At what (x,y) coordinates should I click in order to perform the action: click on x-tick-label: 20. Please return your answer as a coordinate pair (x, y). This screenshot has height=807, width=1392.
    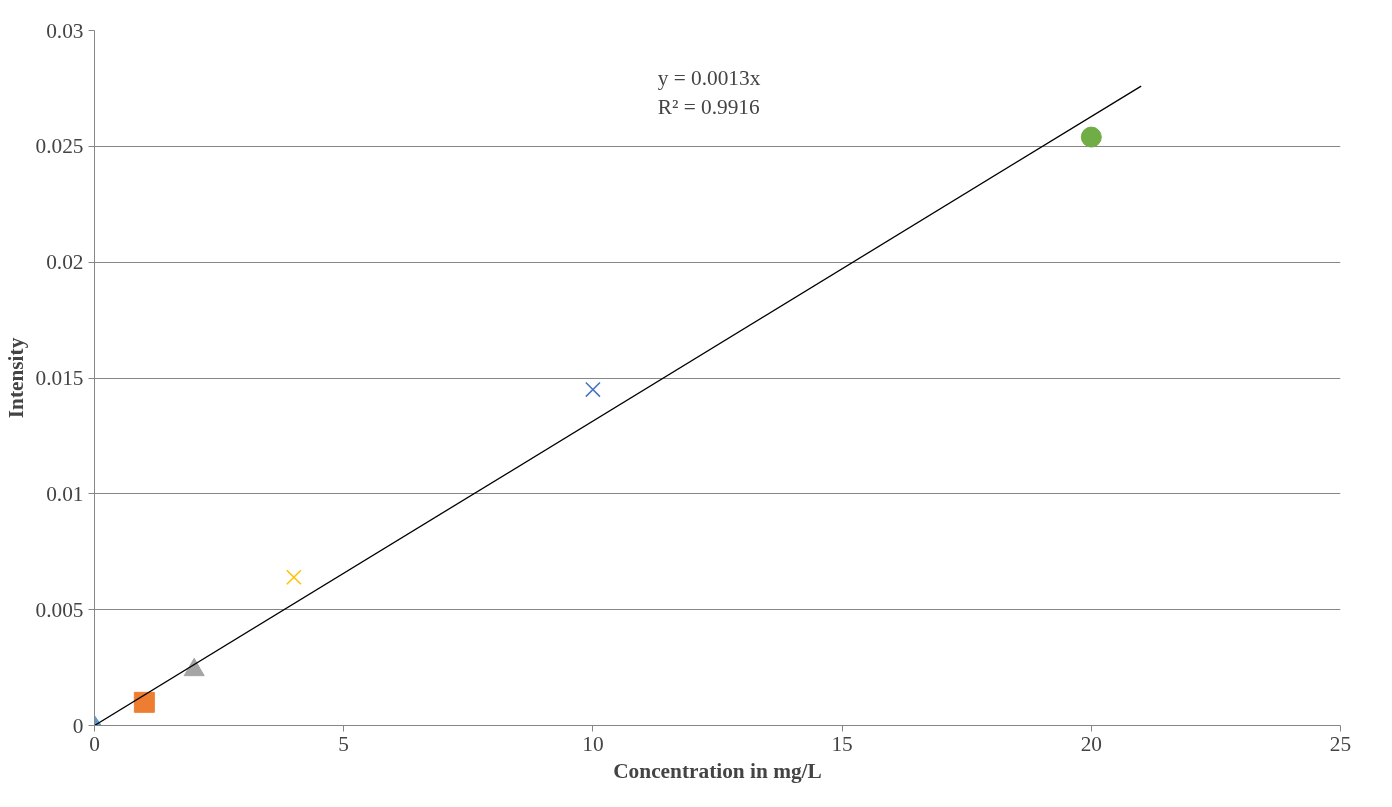
    Looking at the image, I should click on (1091, 743).